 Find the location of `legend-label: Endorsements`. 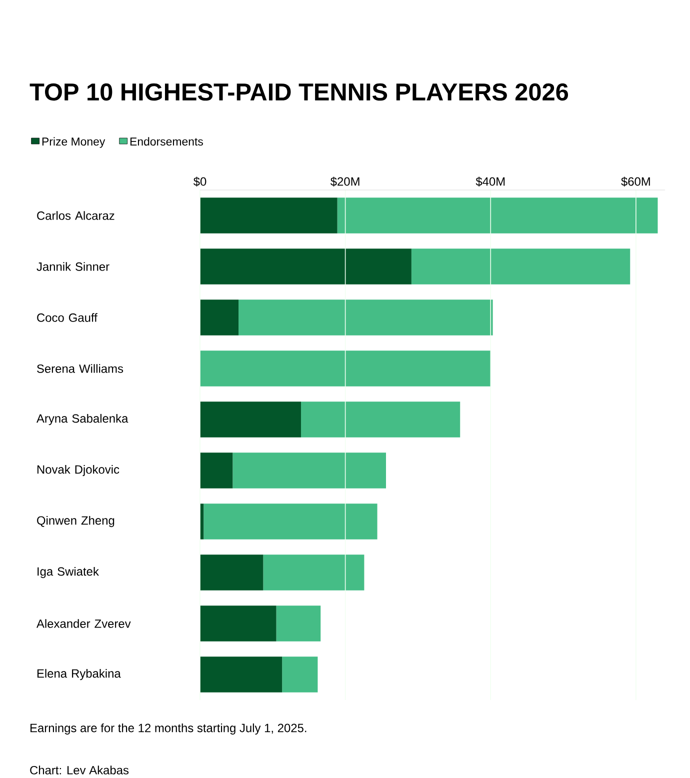

legend-label: Endorsements is located at coordinates (166, 141).